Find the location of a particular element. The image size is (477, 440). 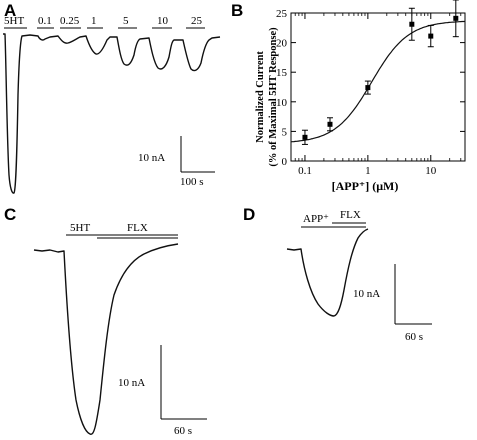

plot-frame is located at coordinates (378, 87).